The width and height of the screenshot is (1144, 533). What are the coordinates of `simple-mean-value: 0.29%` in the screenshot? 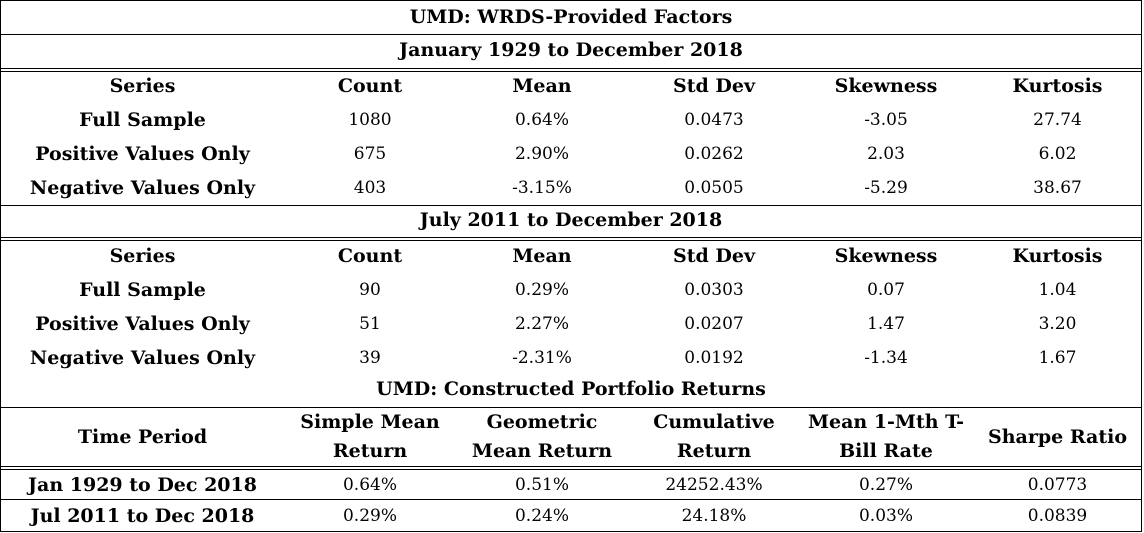 It's located at (369, 515).